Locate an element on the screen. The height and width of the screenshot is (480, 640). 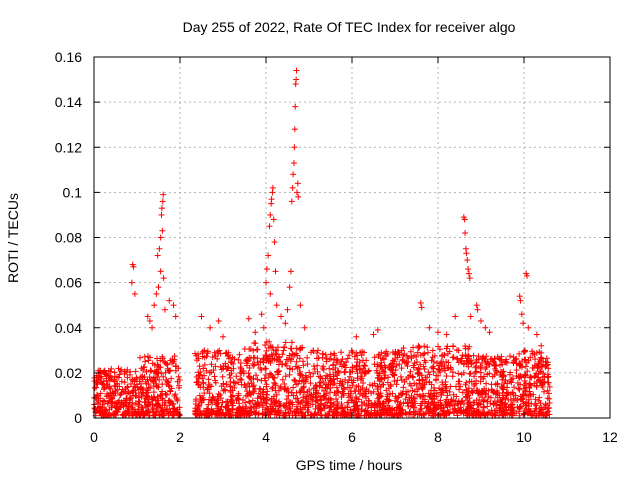
y-axis-label: ROTI / TECUs is located at coordinates (13, 238).